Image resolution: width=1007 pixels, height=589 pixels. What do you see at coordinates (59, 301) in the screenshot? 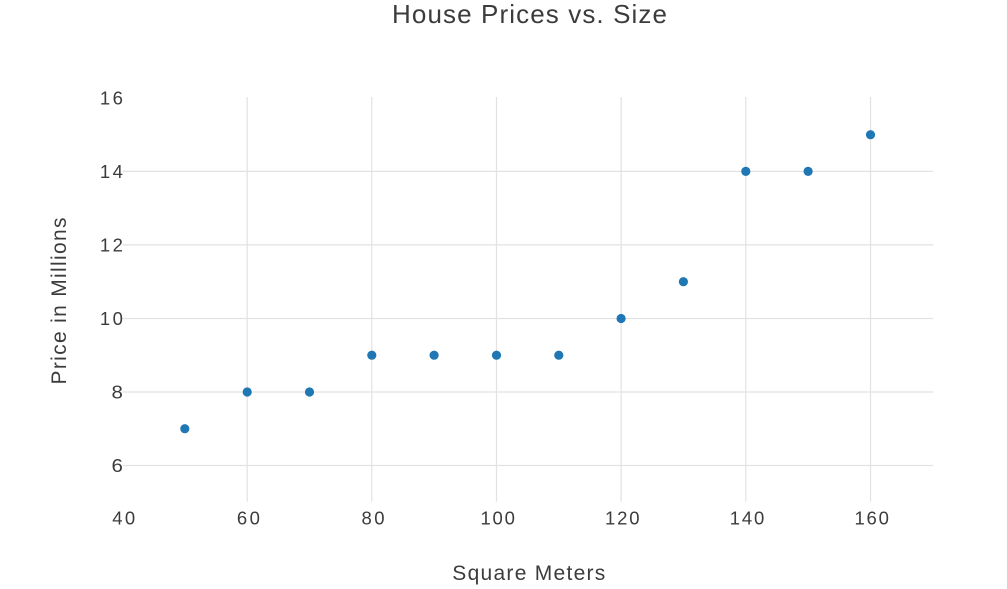
I see `svg-text: Price in Millions` at bounding box center [59, 301].